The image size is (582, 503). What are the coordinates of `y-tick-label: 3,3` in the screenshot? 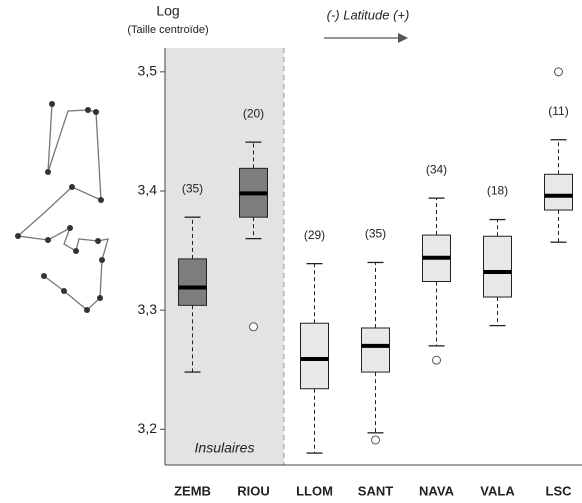 It's located at (148, 309).